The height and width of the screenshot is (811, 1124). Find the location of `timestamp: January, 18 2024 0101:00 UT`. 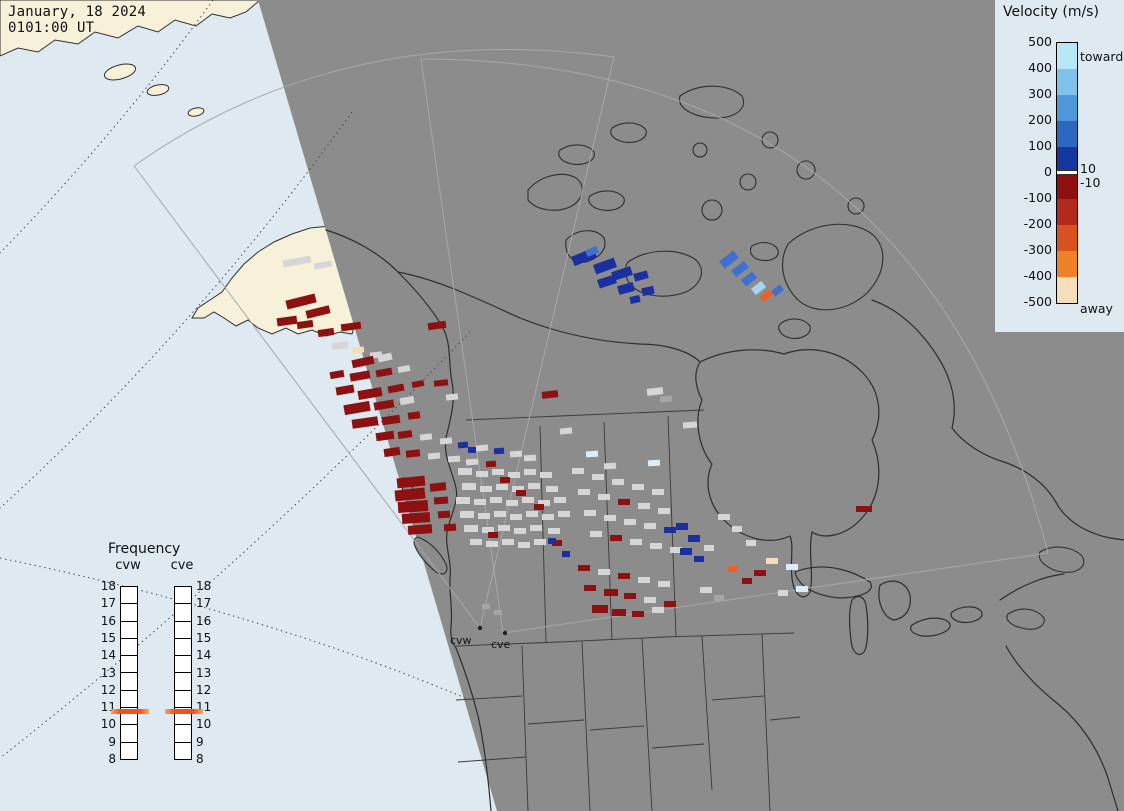

timestamp: January, 18 2024 0101:00 UT is located at coordinates (77, 20).